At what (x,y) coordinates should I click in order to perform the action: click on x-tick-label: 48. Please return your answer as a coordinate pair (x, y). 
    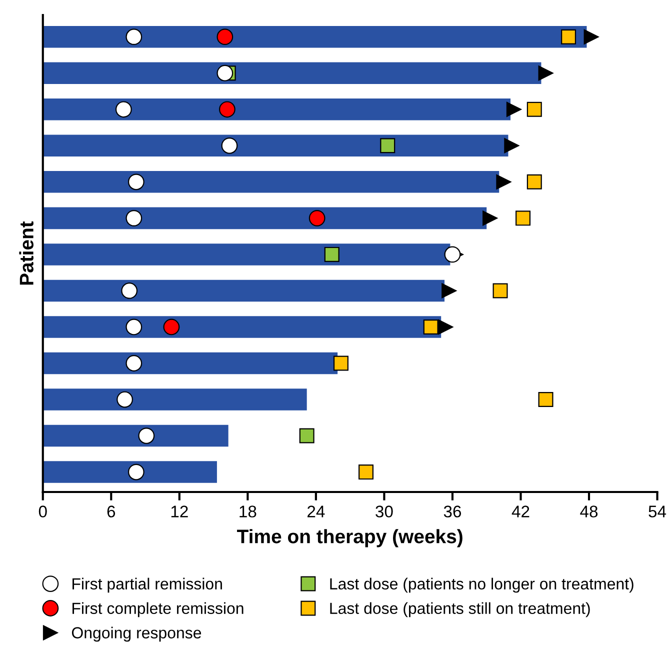
    Looking at the image, I should click on (589, 512).